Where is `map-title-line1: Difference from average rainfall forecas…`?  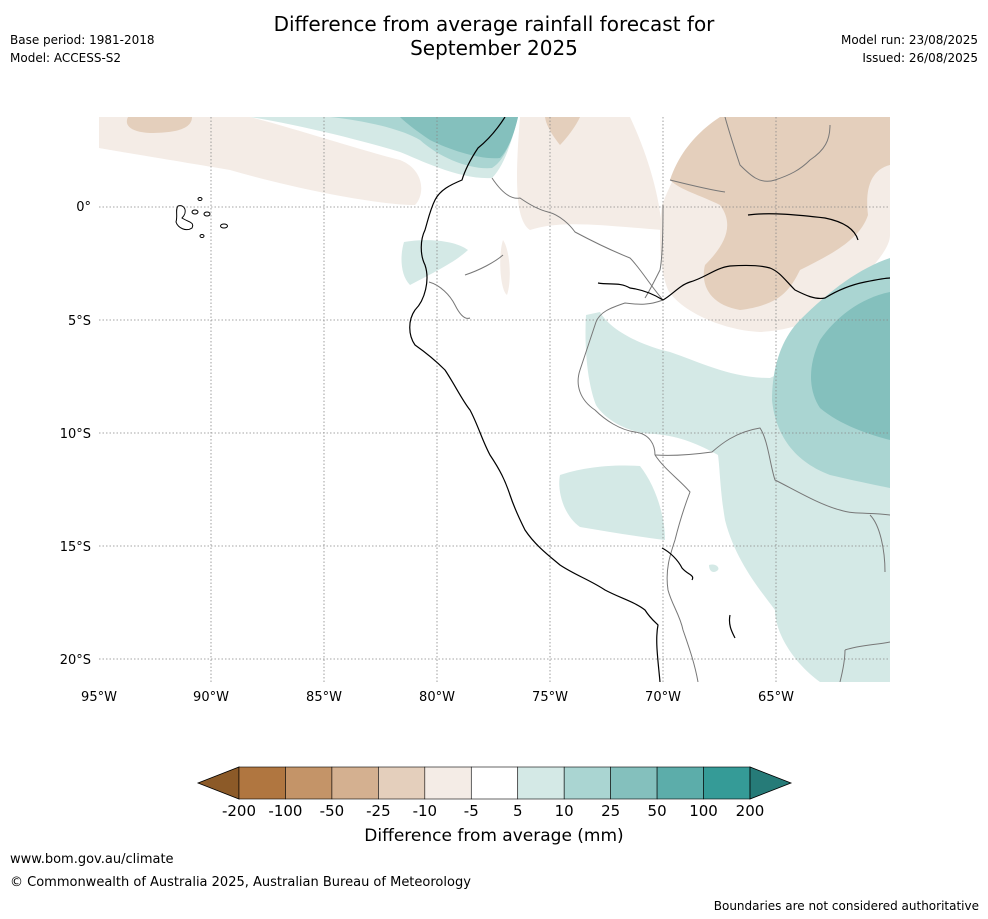
map-title-line1: Difference from average rainfall forecas… is located at coordinates (494, 24).